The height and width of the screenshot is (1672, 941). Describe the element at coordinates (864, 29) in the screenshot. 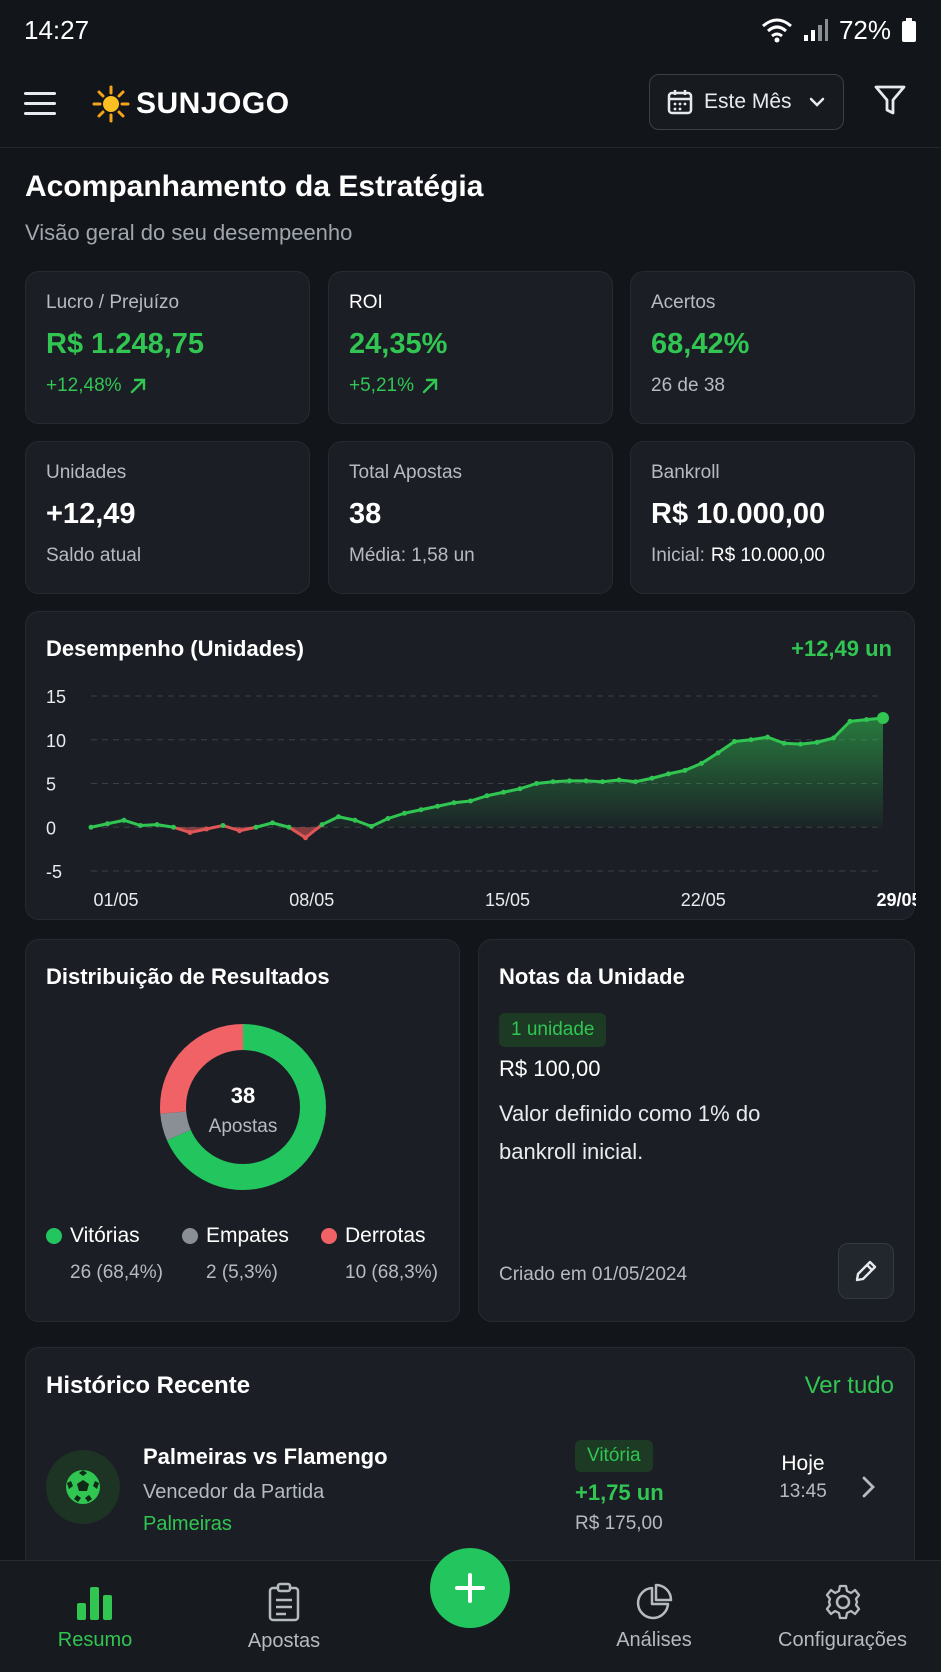

I see `battery-percent: 72%` at that location.